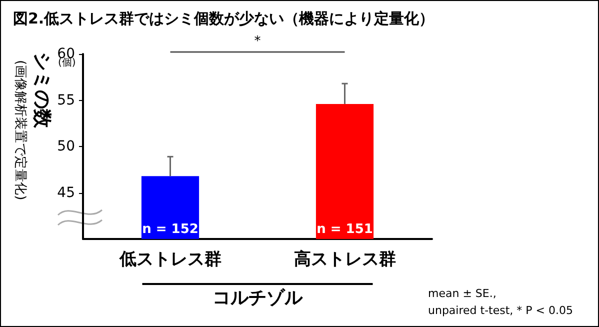 The image size is (599, 327). I want to click on text: unpaired t-test, * P < 0.05, so click(500, 310).